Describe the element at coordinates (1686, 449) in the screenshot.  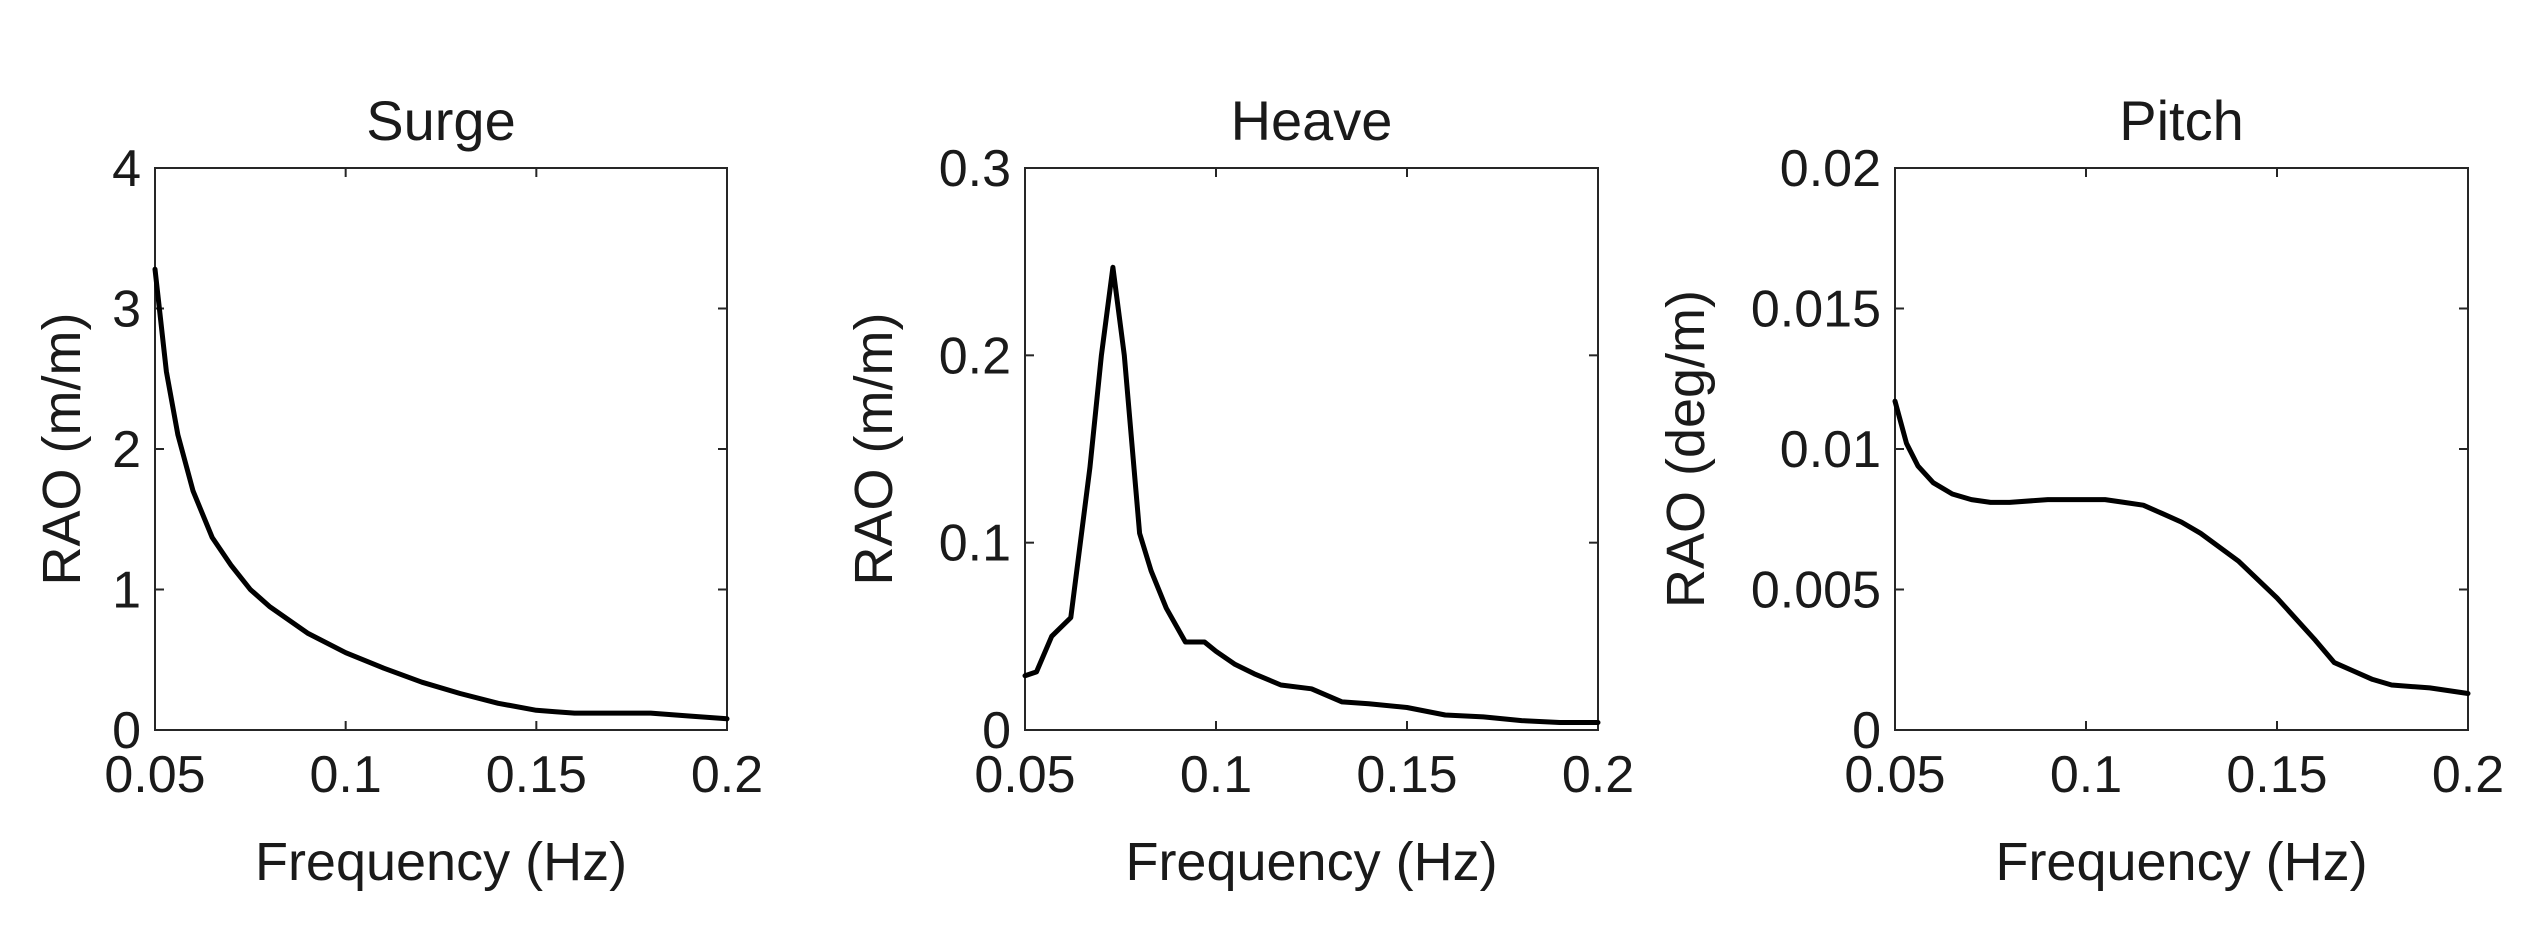
I see `y-axis-title: RAO (deg/m)` at that location.